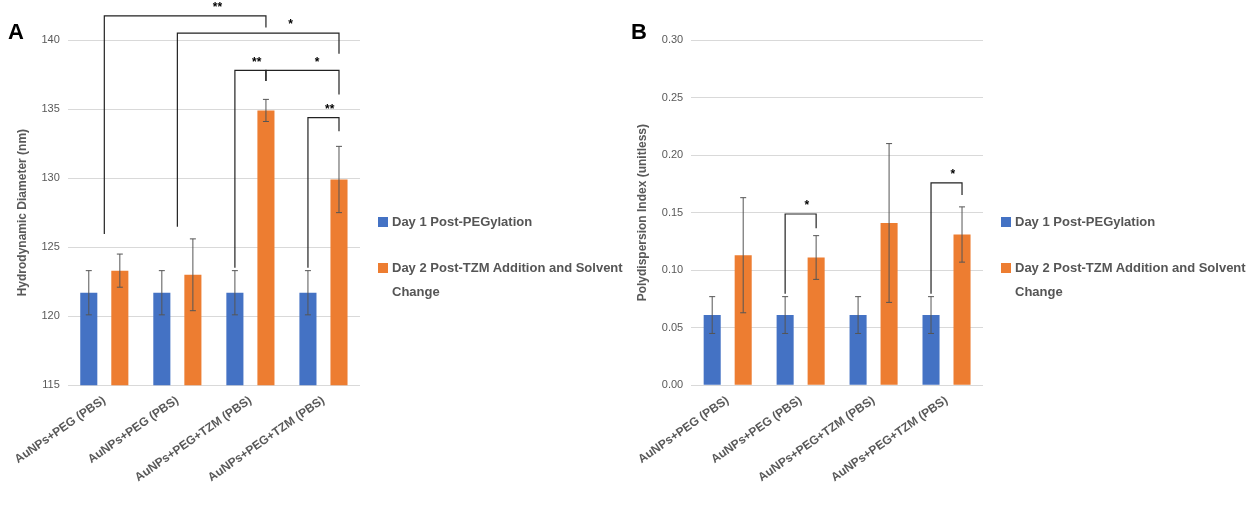 The width and height of the screenshot is (1247, 513). What do you see at coordinates (672, 326) in the screenshot?
I see `y-tick-label: 0.05` at bounding box center [672, 326].